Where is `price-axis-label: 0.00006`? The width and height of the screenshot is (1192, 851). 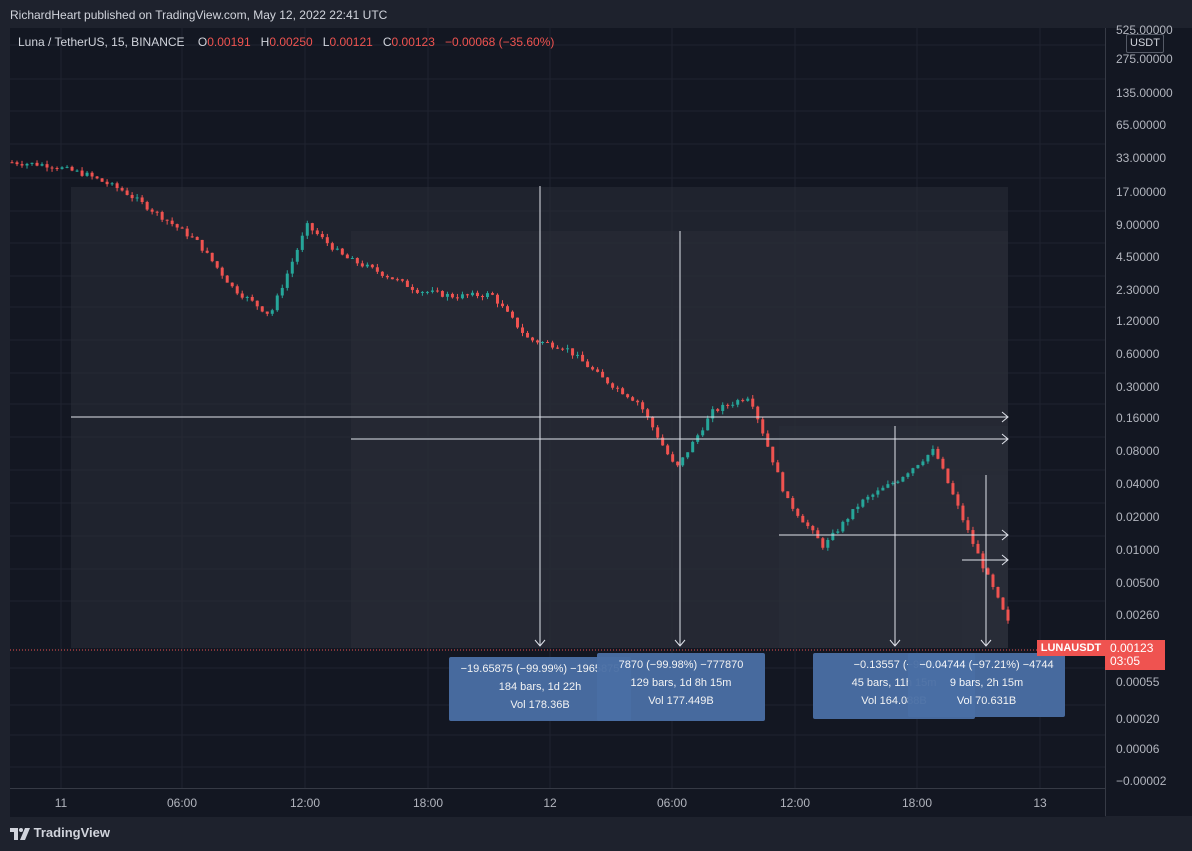 price-axis-label: 0.00006 is located at coordinates (1138, 749).